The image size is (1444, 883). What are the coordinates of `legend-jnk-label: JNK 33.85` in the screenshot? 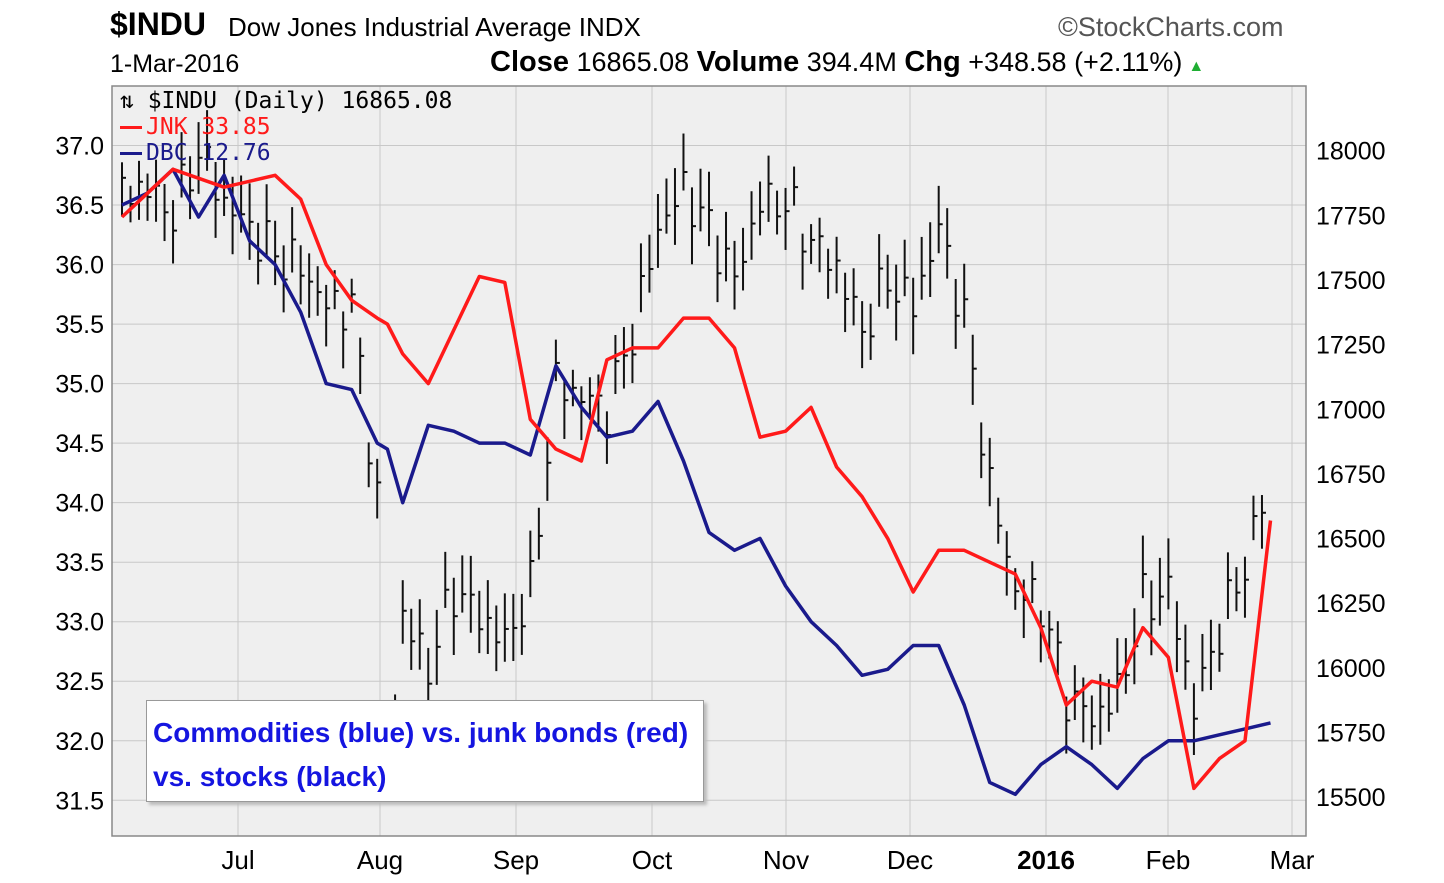 It's located at (208, 127).